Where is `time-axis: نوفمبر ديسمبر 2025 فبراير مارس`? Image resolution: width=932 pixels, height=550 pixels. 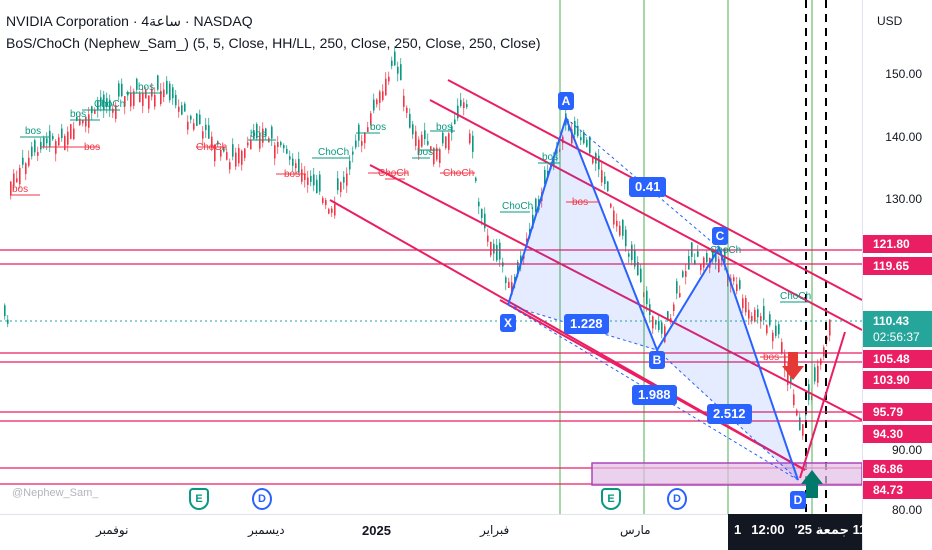
time-axis: نوفمبر ديسمبر 2025 فبراير مارس is located at coordinates (431, 532).